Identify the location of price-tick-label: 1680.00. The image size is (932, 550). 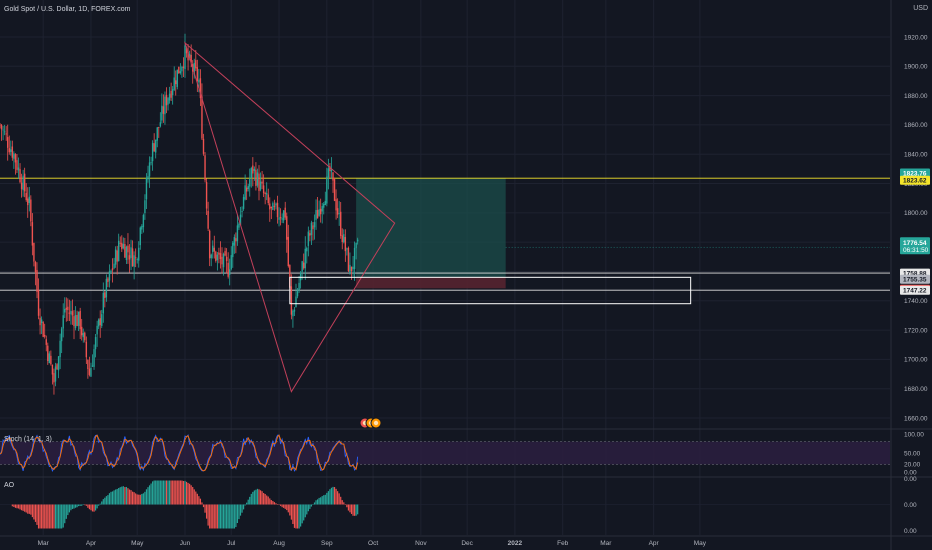
(916, 389).